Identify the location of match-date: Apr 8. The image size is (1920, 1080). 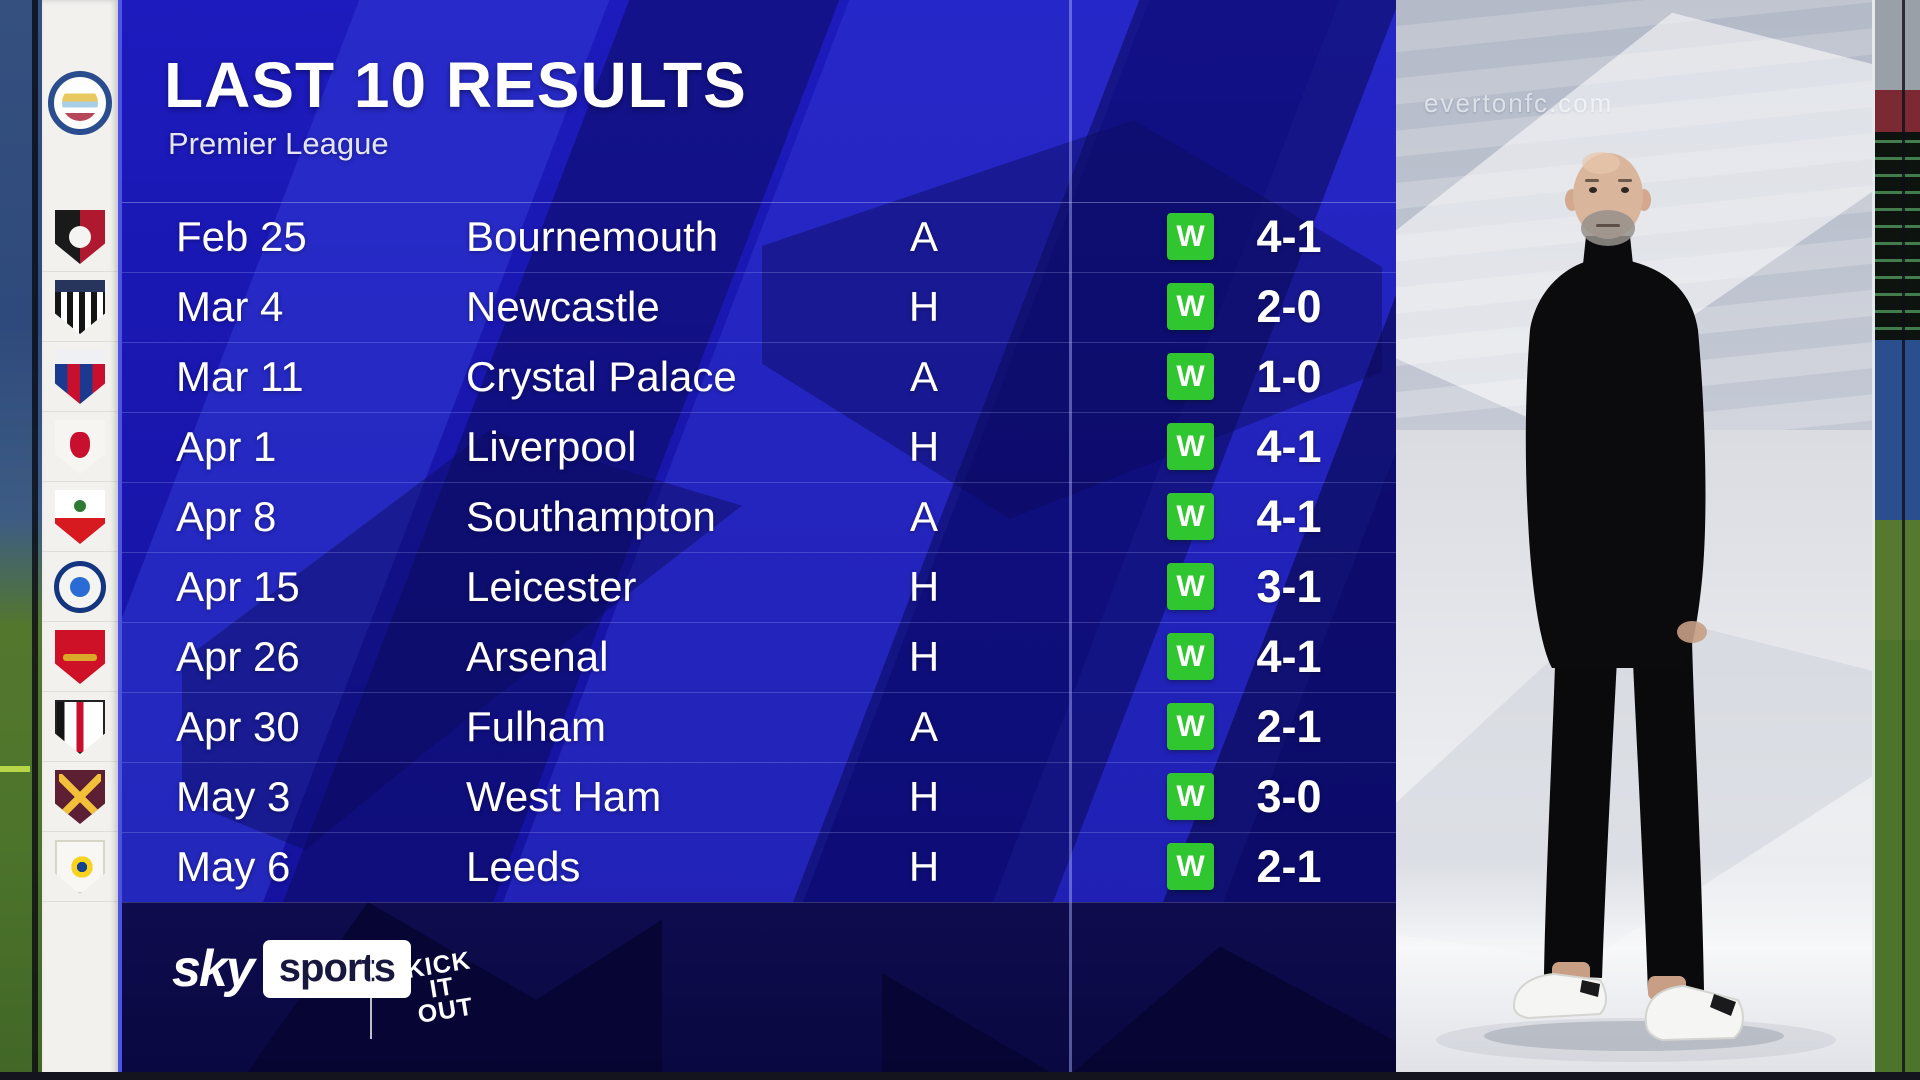
(226, 516).